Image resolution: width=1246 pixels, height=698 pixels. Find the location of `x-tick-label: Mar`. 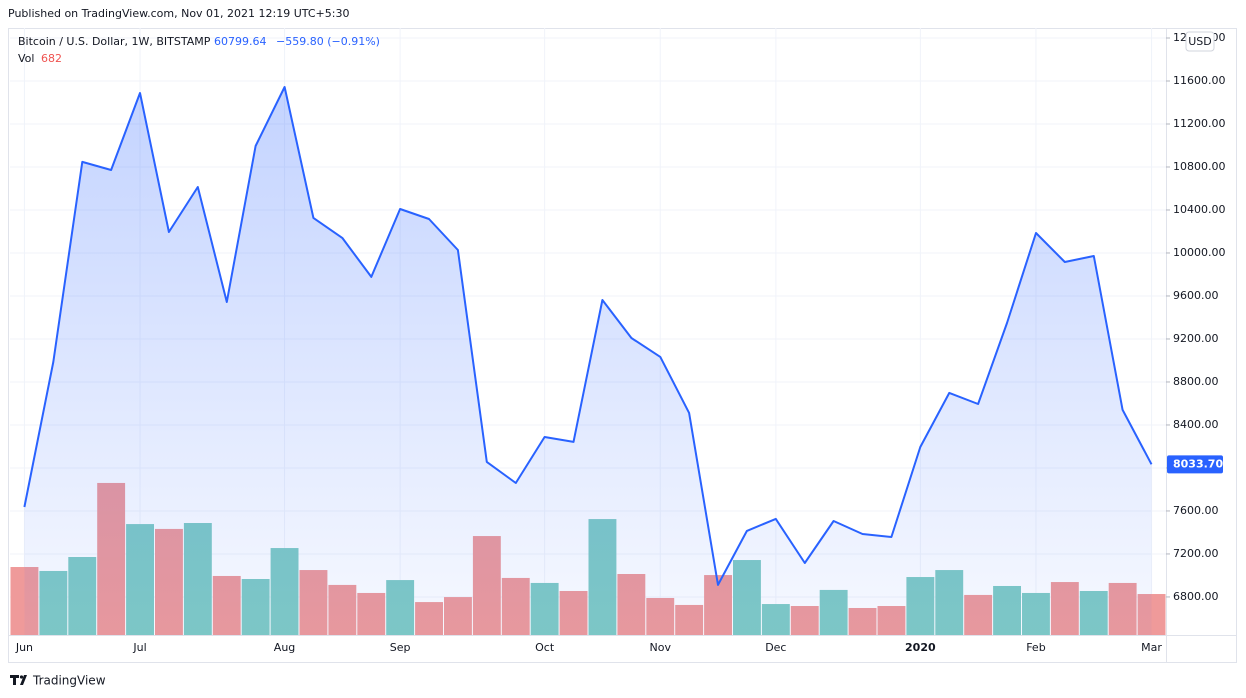

x-tick-label: Mar is located at coordinates (1151, 647).